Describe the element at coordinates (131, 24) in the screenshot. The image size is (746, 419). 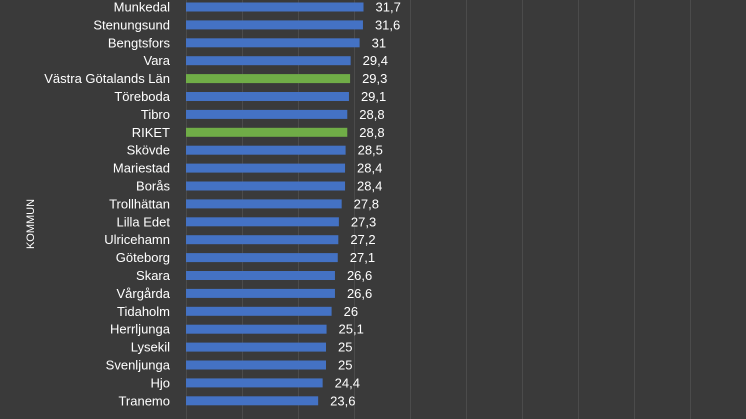
I see `category-label: Stenungsund` at that location.